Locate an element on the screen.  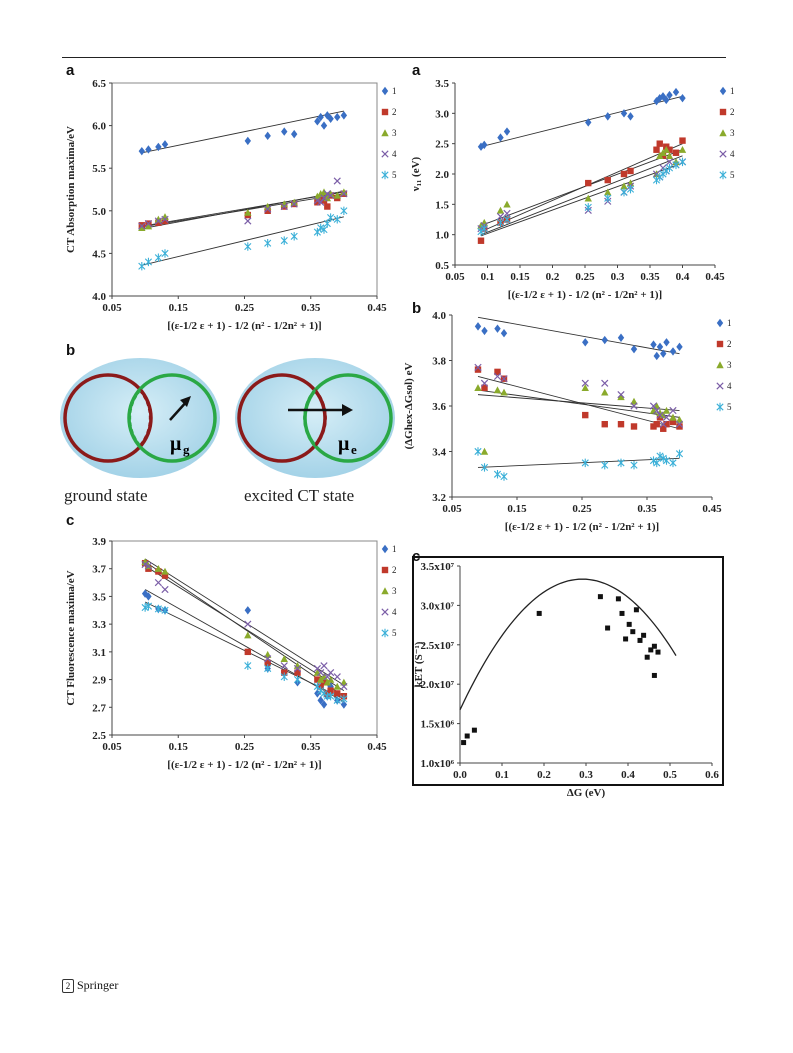
panel-label-left-c: c is located at coordinates (70, 520).